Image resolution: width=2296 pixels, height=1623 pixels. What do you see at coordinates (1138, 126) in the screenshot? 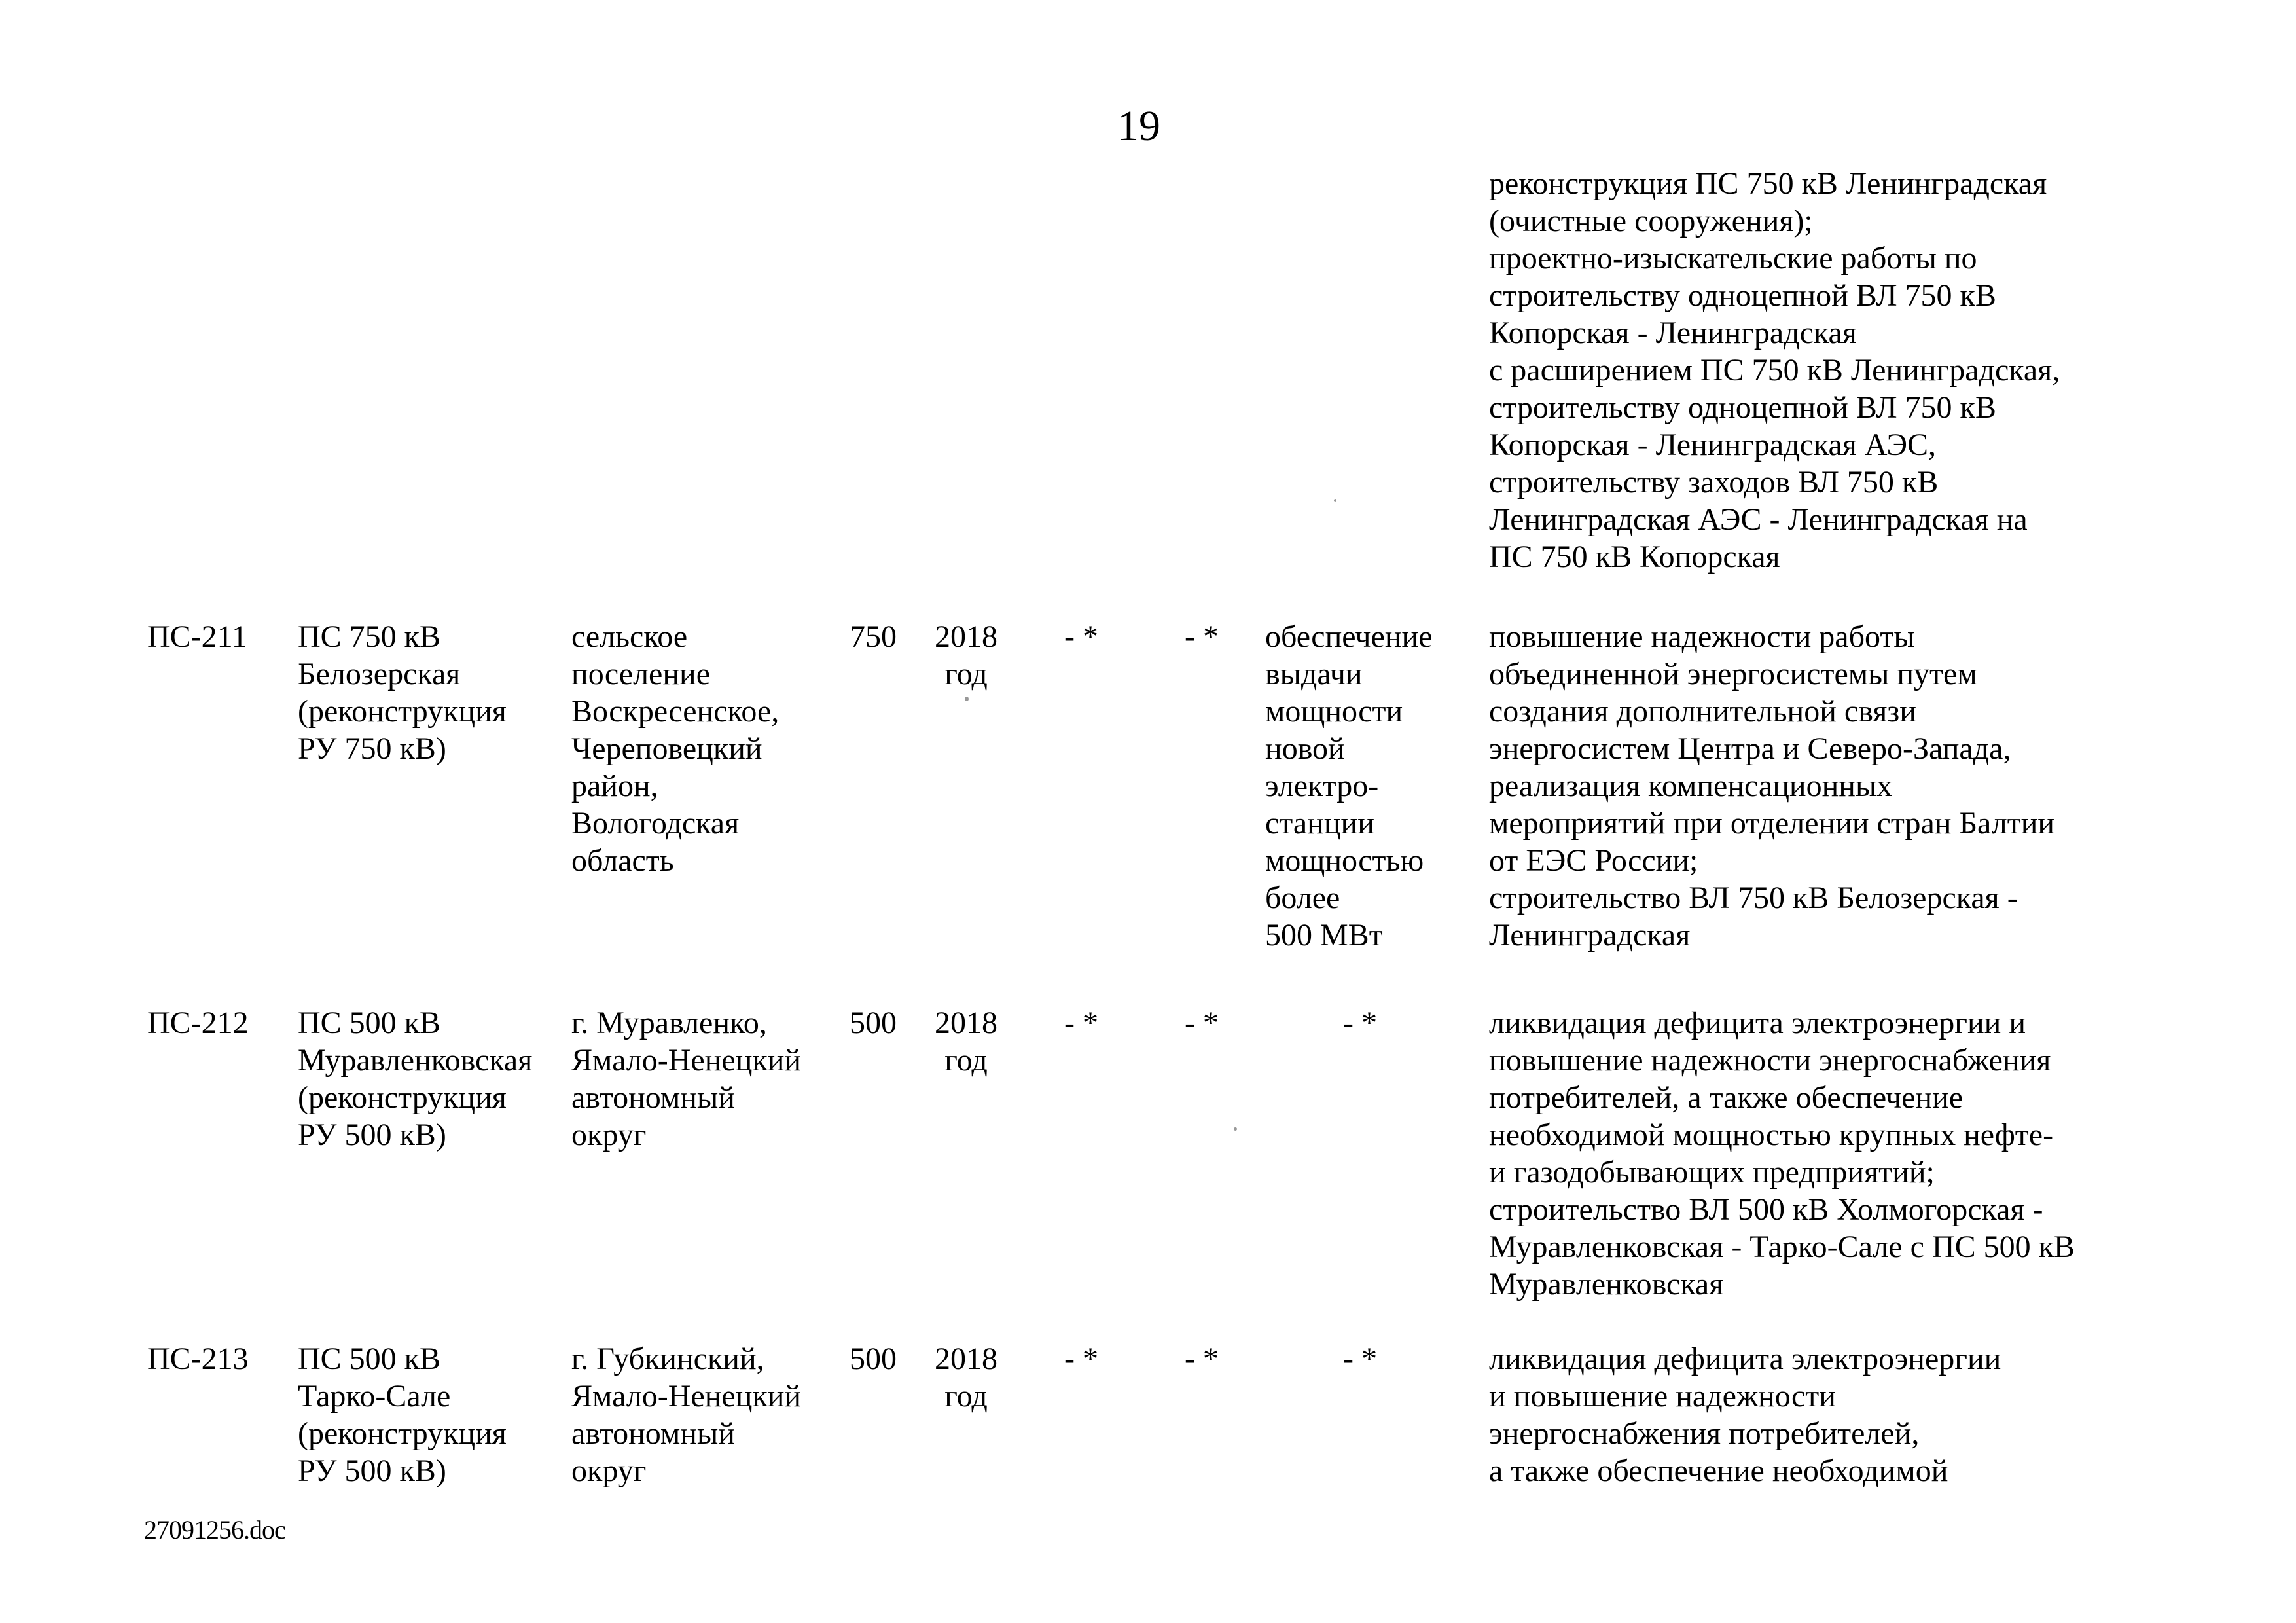
I see `page-number: 19` at bounding box center [1138, 126].